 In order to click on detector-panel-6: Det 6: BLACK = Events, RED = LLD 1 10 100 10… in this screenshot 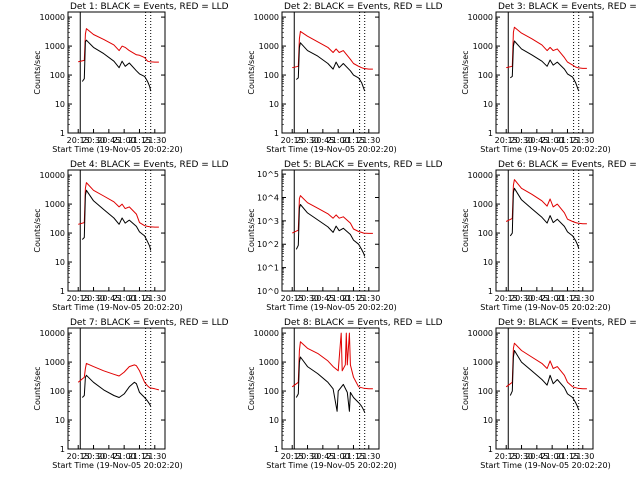, I will do `click(550, 236)`.